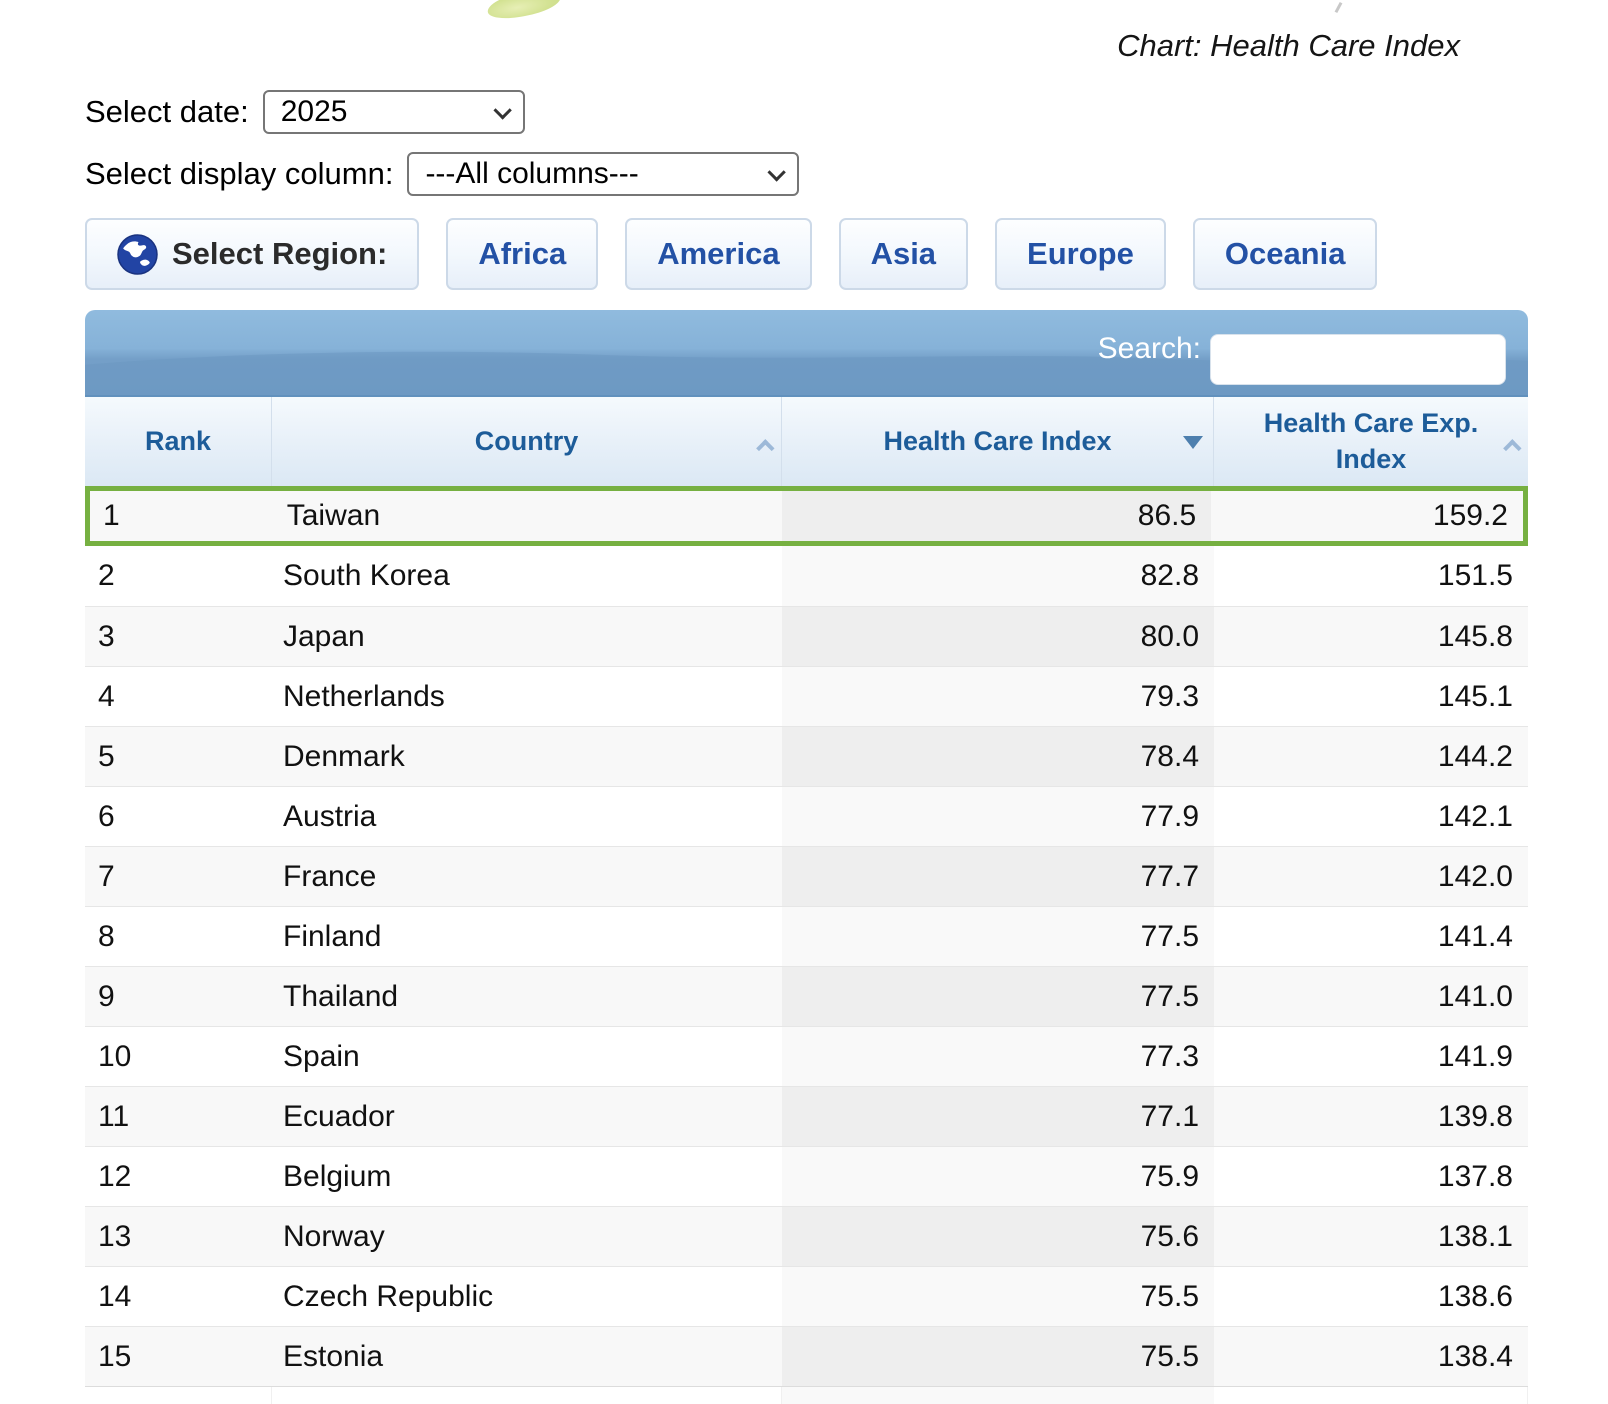 The image size is (1608, 1404). What do you see at coordinates (106, 575) in the screenshot?
I see `rank-cell: 2` at bounding box center [106, 575].